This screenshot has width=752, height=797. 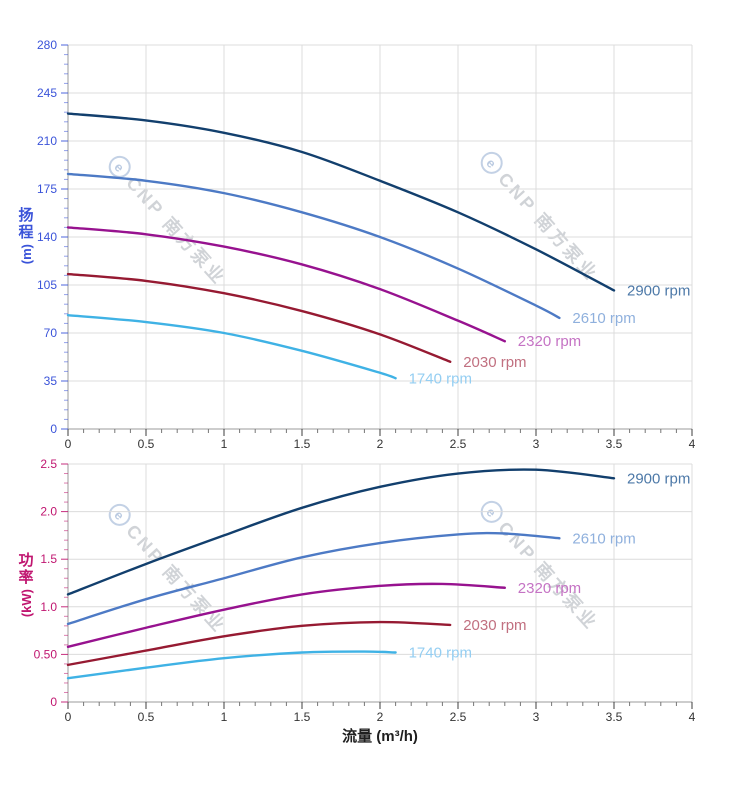 I want to click on y-tick-label: 1.0, so click(x=48, y=607).